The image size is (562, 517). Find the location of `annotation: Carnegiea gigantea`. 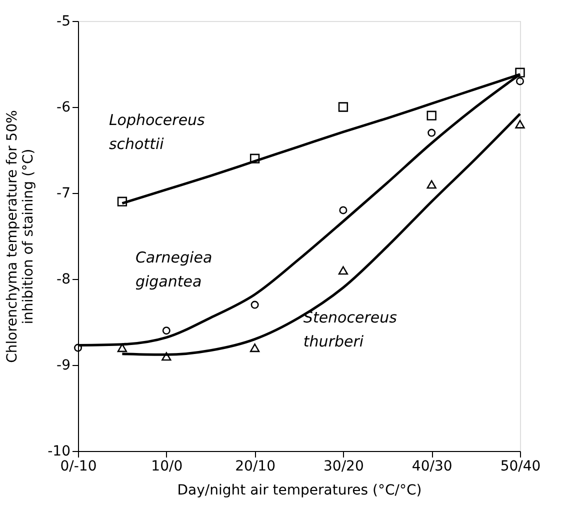

annotation: Carnegiea gigantea is located at coordinates (173, 269).